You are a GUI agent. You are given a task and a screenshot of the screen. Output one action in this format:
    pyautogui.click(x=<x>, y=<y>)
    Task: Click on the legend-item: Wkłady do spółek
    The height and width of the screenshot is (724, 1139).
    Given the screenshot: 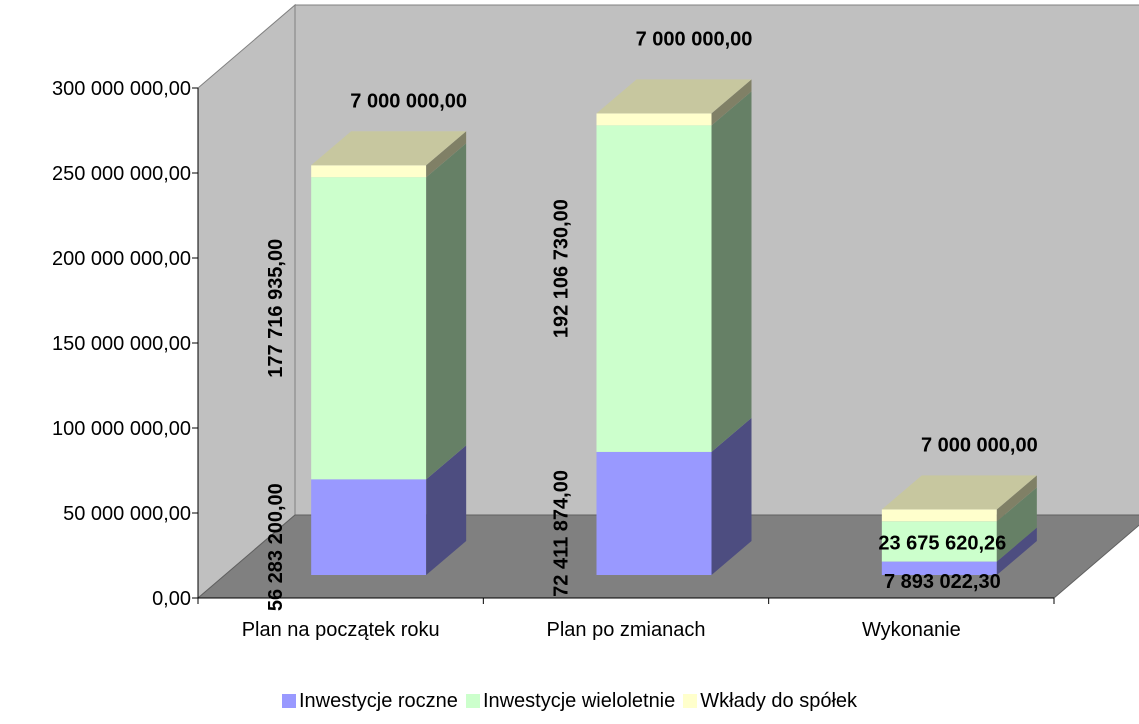 What is the action you would take?
    pyautogui.click(x=770, y=701)
    